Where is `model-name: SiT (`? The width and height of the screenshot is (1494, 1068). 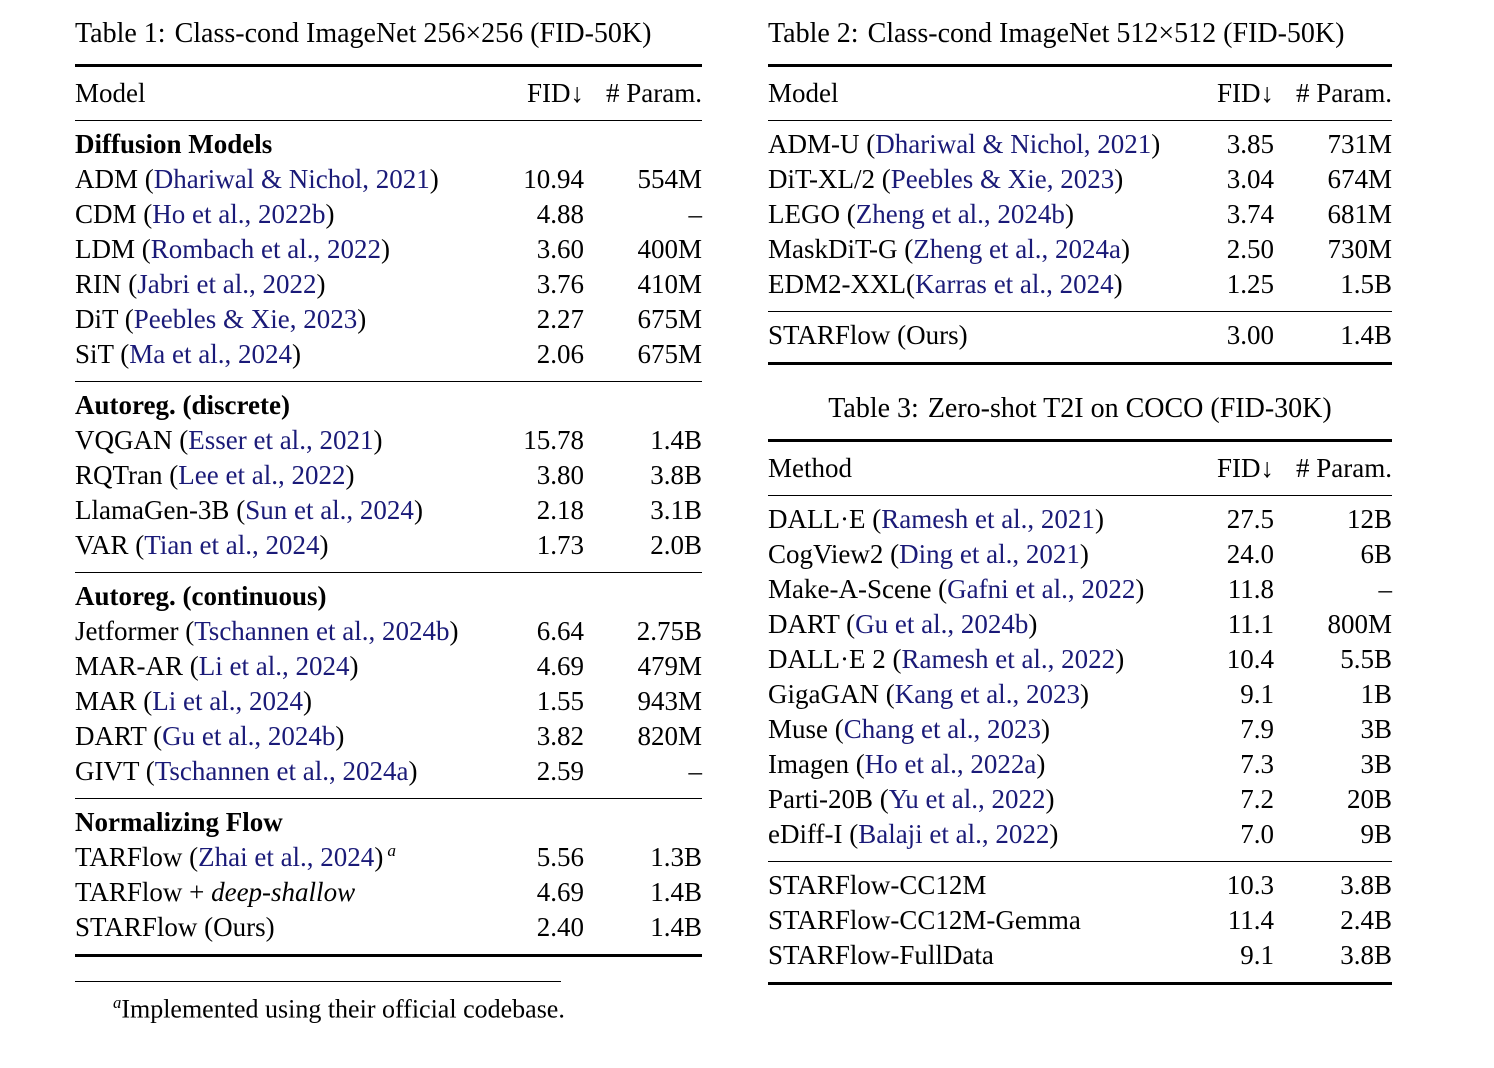
model-name: SiT ( is located at coordinates (102, 354).